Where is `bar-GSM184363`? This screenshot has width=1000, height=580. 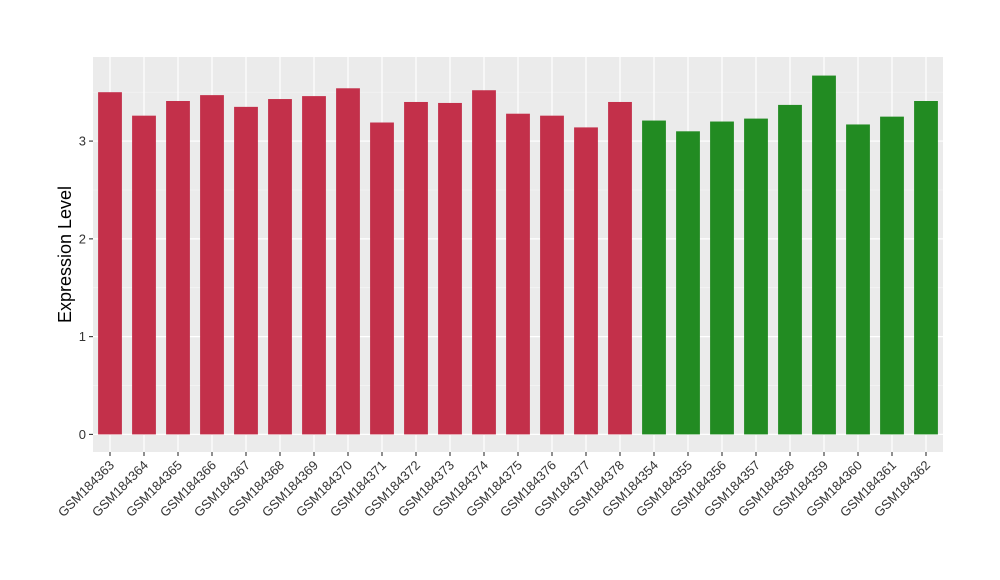 bar-GSM184363 is located at coordinates (110, 263).